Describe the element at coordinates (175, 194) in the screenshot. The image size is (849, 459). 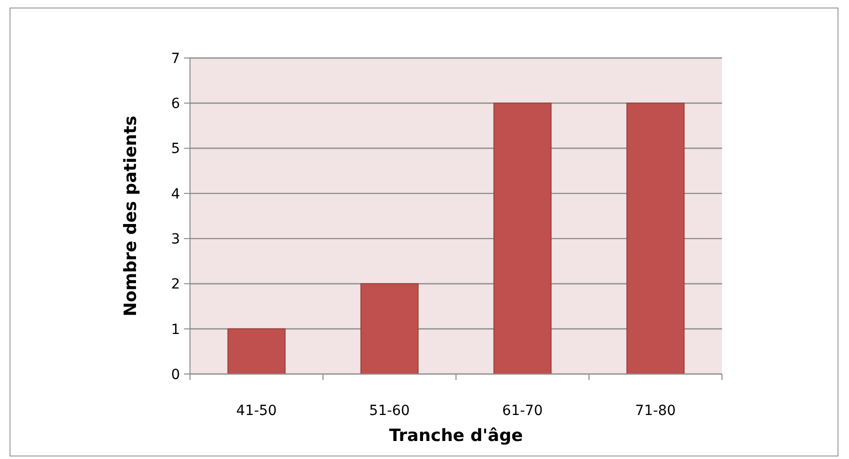
I see `y-tick-label: 4` at that location.